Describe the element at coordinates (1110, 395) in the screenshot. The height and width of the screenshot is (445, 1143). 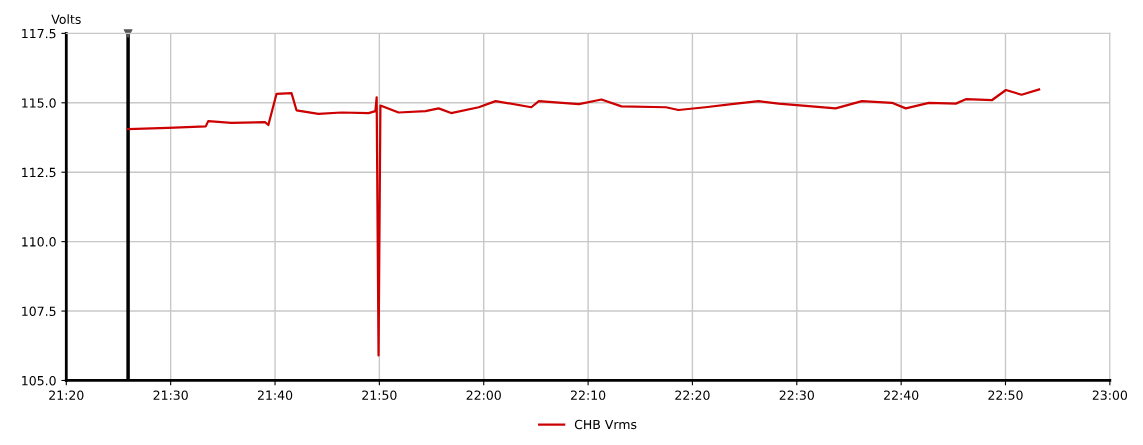
I see `x-tick-label: 23:00` at that location.